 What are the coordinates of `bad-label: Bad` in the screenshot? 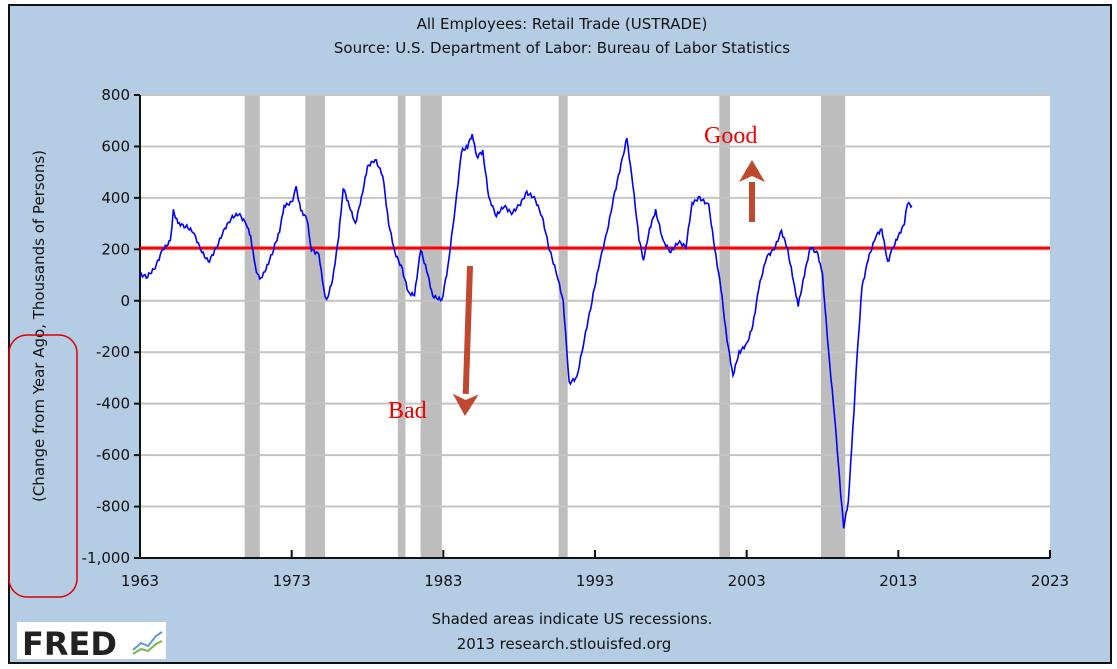 It's located at (407, 411).